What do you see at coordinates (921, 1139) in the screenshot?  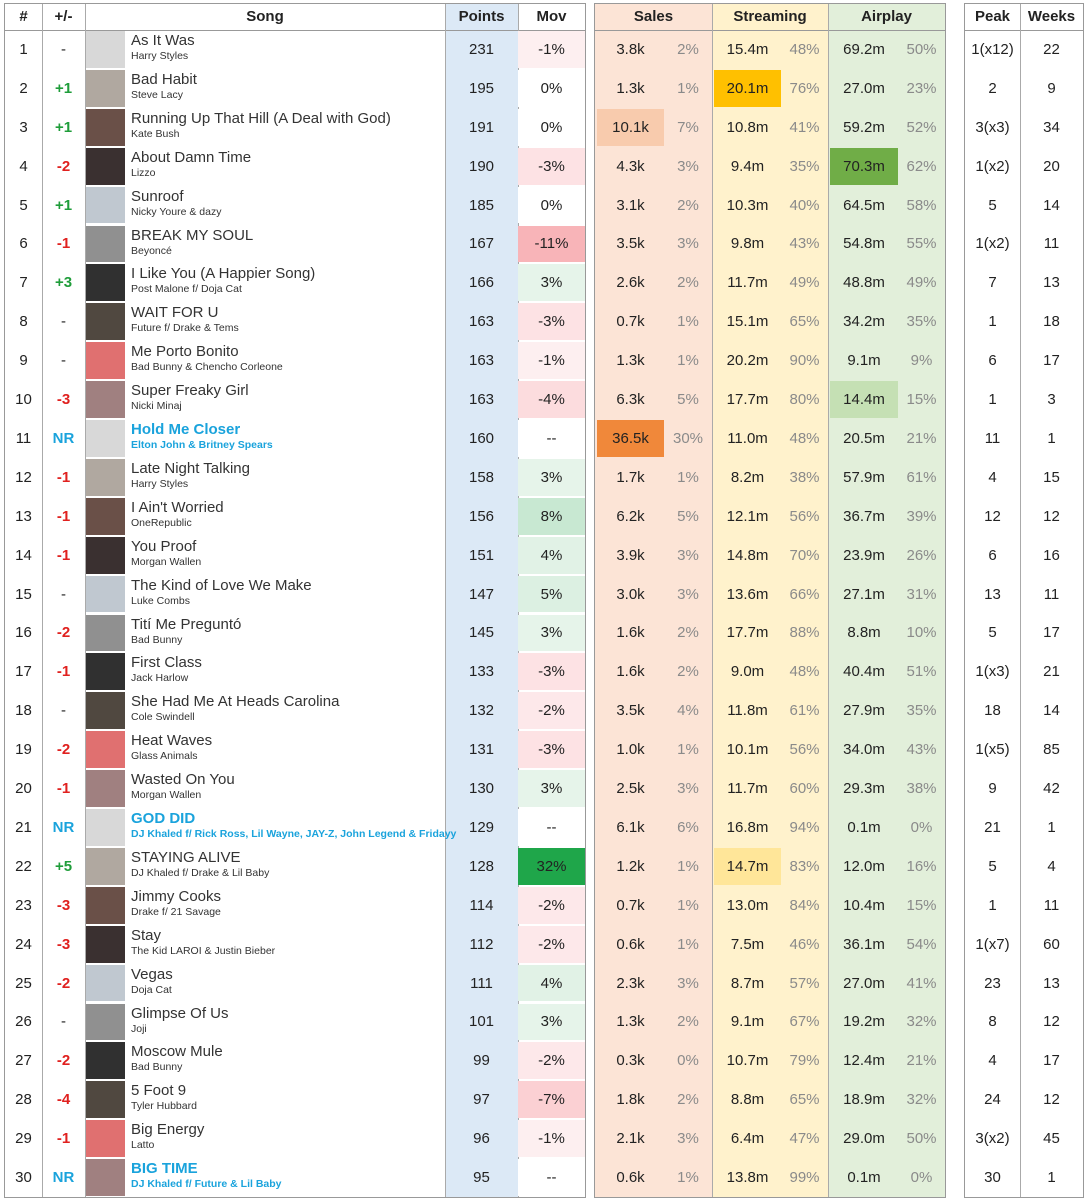 I see `table-cell: 50%` at bounding box center [921, 1139].